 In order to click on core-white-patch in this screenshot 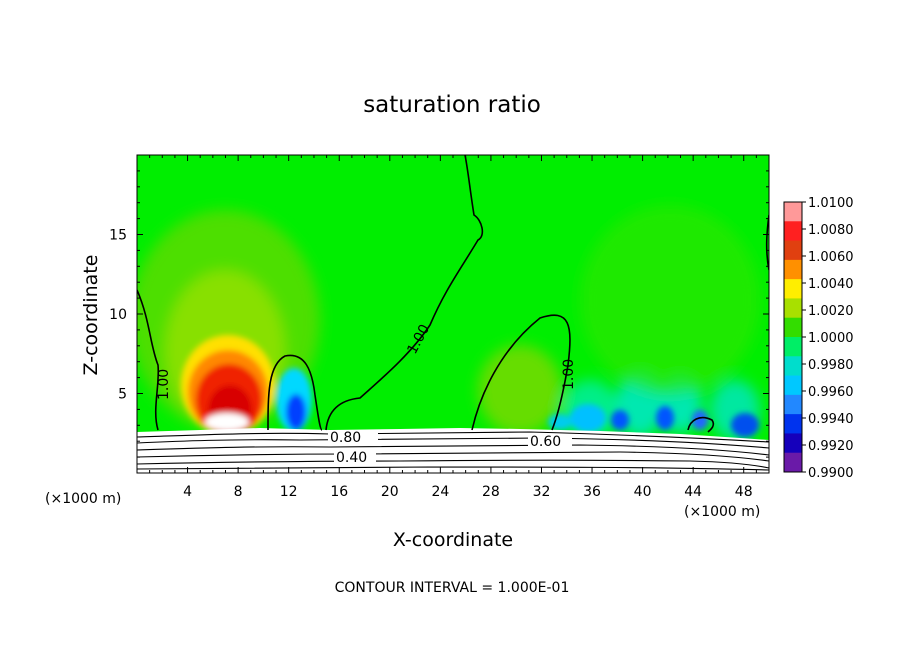, I will do `click(227, 422)`.